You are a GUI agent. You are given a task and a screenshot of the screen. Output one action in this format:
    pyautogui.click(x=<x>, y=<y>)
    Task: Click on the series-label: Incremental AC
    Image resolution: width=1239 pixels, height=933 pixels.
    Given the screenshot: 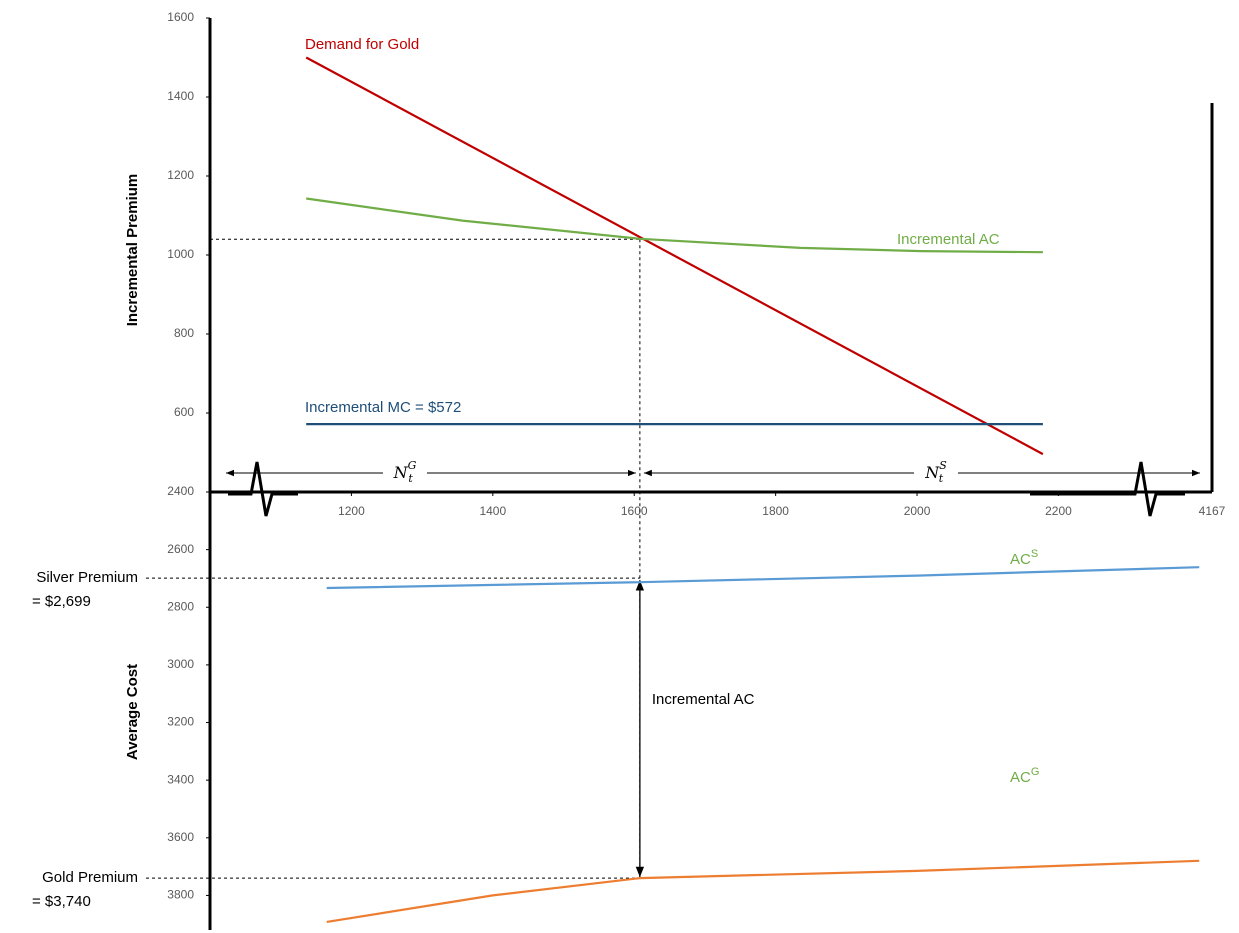 What is the action you would take?
    pyautogui.click(x=948, y=239)
    